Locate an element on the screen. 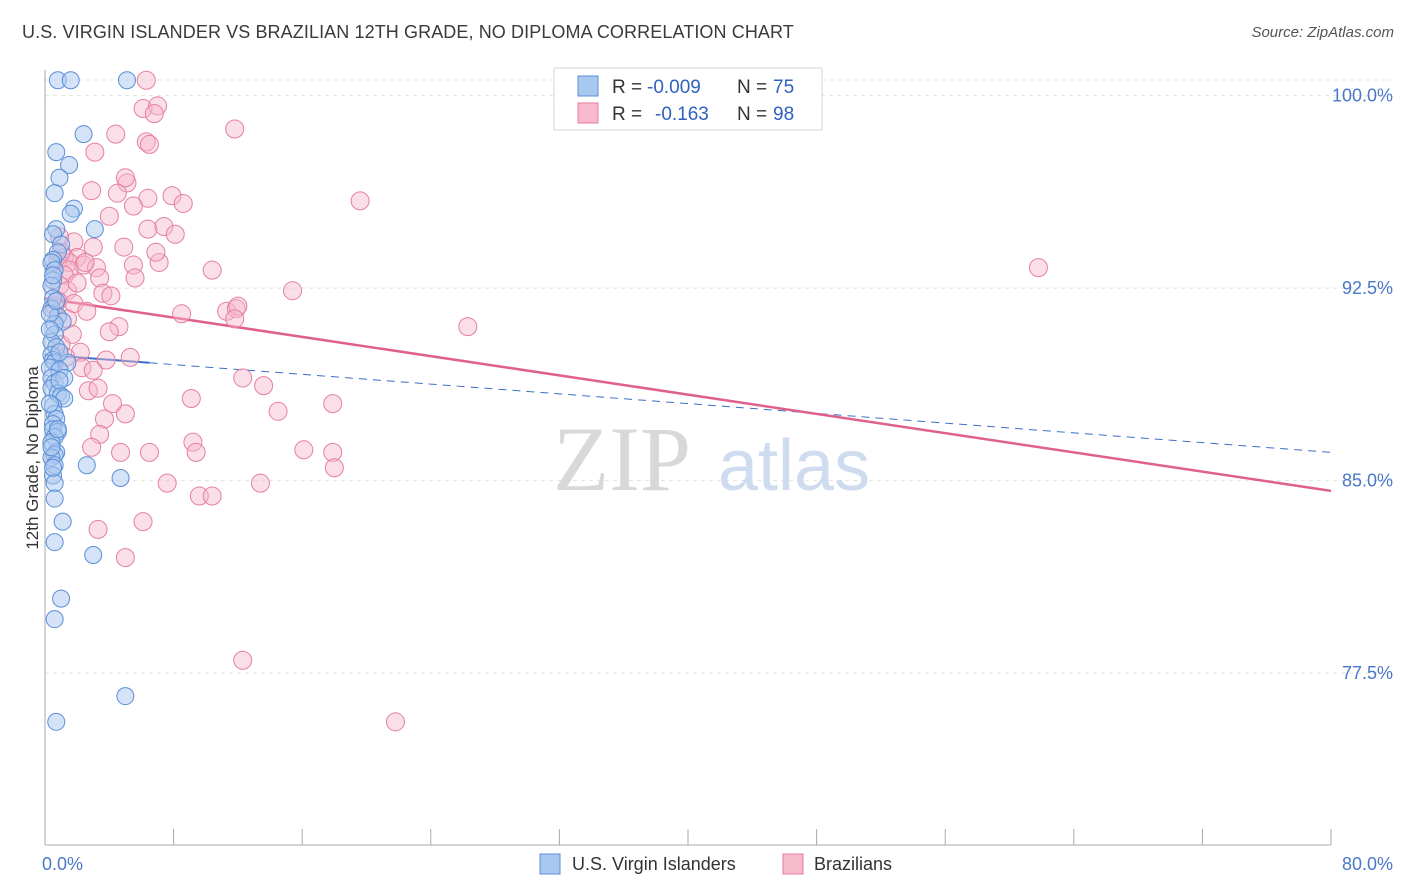 The width and height of the screenshot is (1406, 892). correlation-legend: R = -0.009 N = 75 R = -0.163 N = 98 is located at coordinates (688, 99).